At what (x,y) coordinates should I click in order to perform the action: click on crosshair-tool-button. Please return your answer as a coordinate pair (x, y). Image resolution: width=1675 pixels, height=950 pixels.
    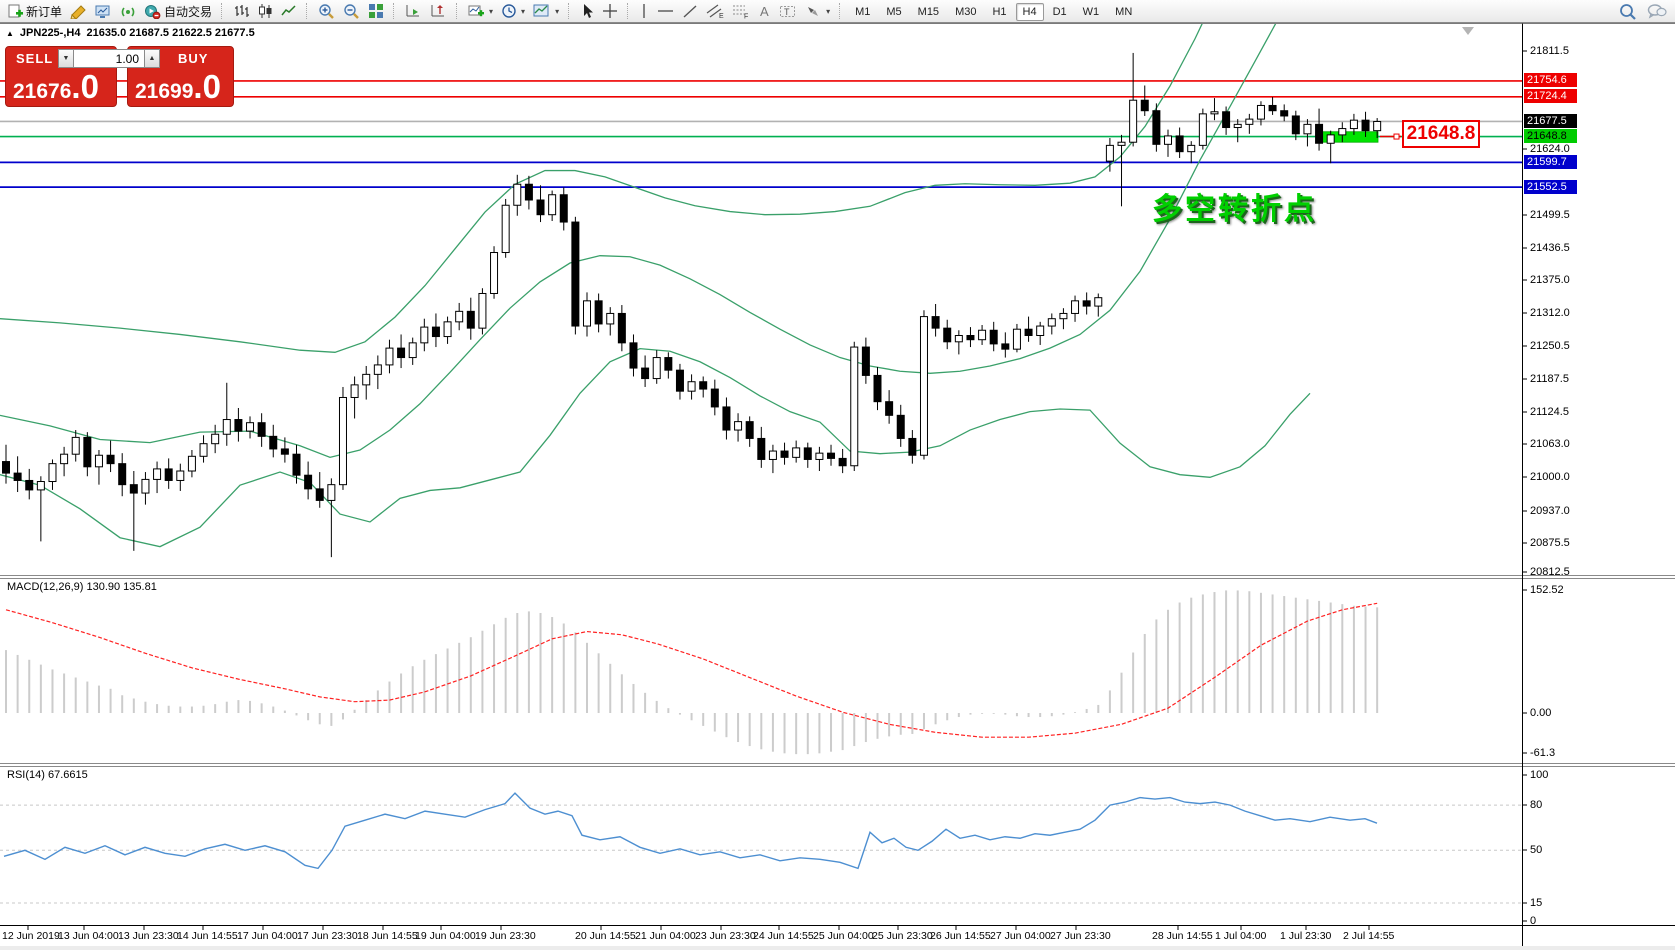
    Looking at the image, I should click on (610, 11).